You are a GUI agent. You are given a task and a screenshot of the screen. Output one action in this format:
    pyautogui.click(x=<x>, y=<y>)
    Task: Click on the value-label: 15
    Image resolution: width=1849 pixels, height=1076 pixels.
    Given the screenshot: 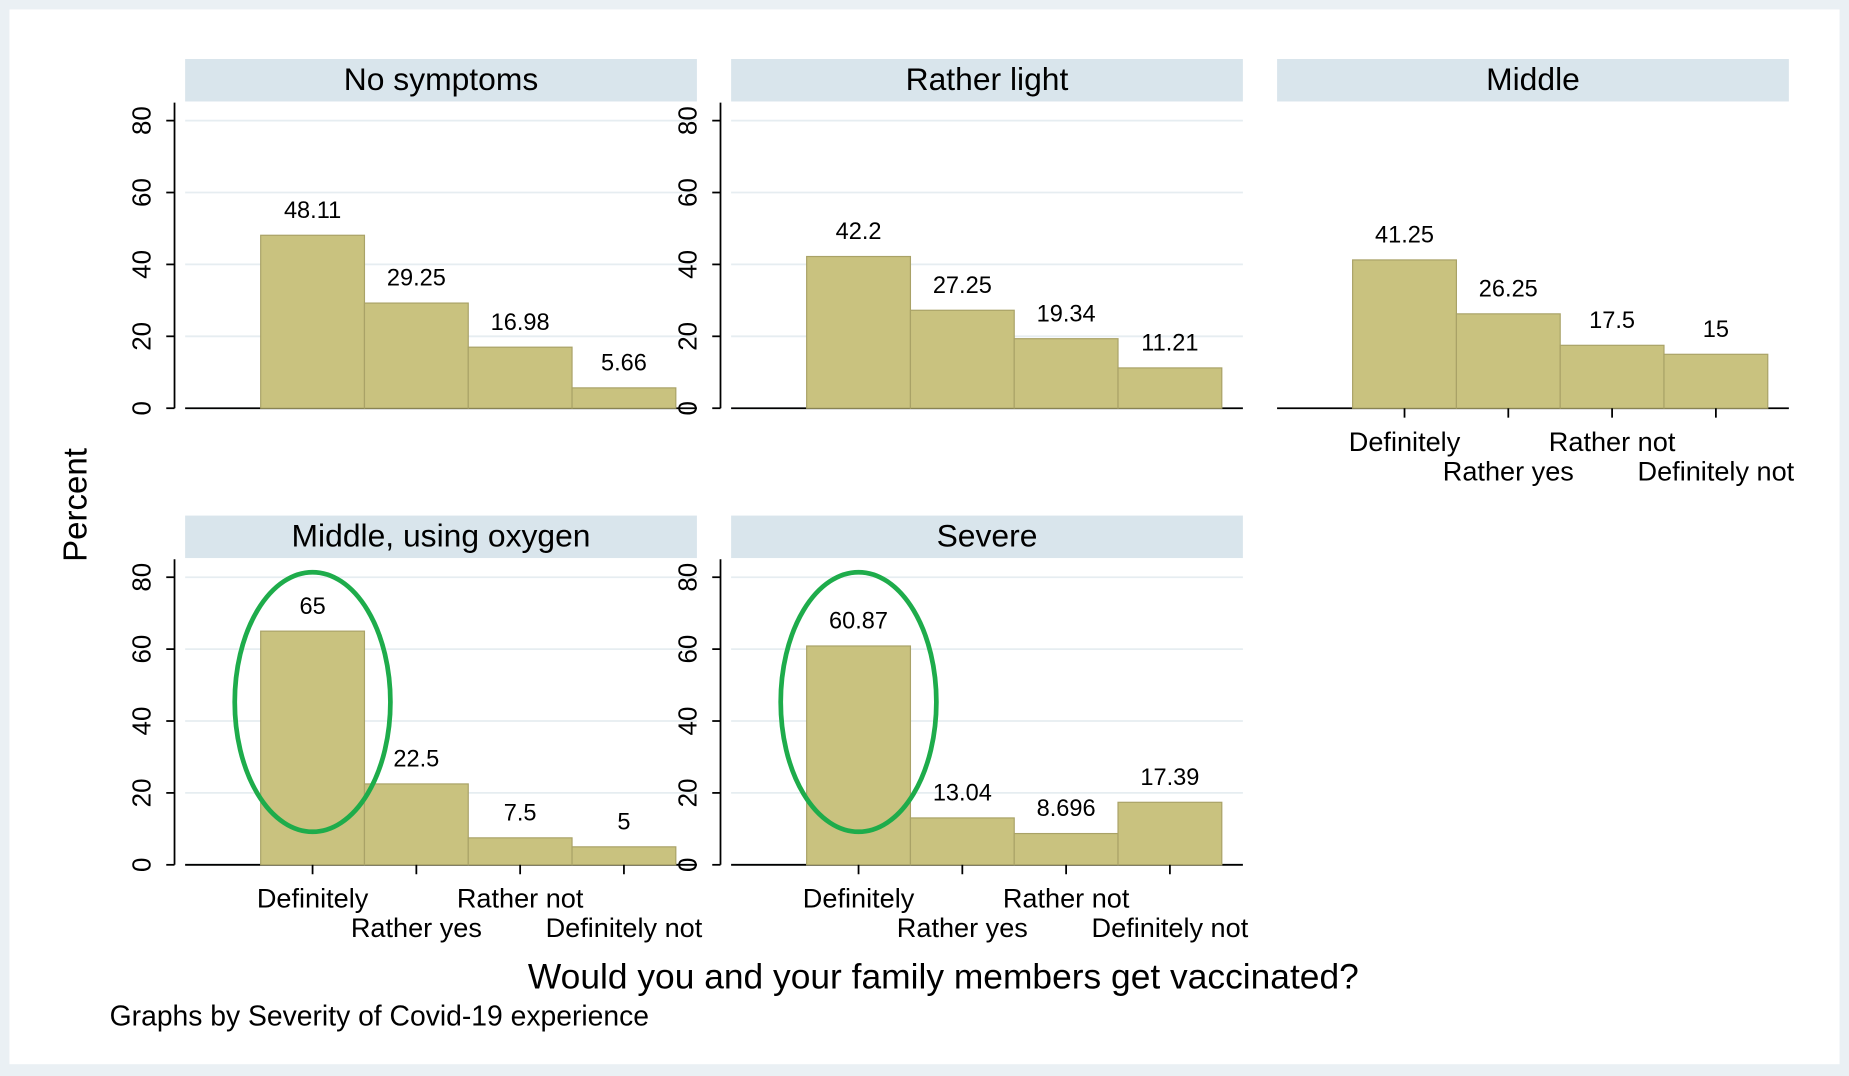 What is the action you would take?
    pyautogui.click(x=1716, y=329)
    